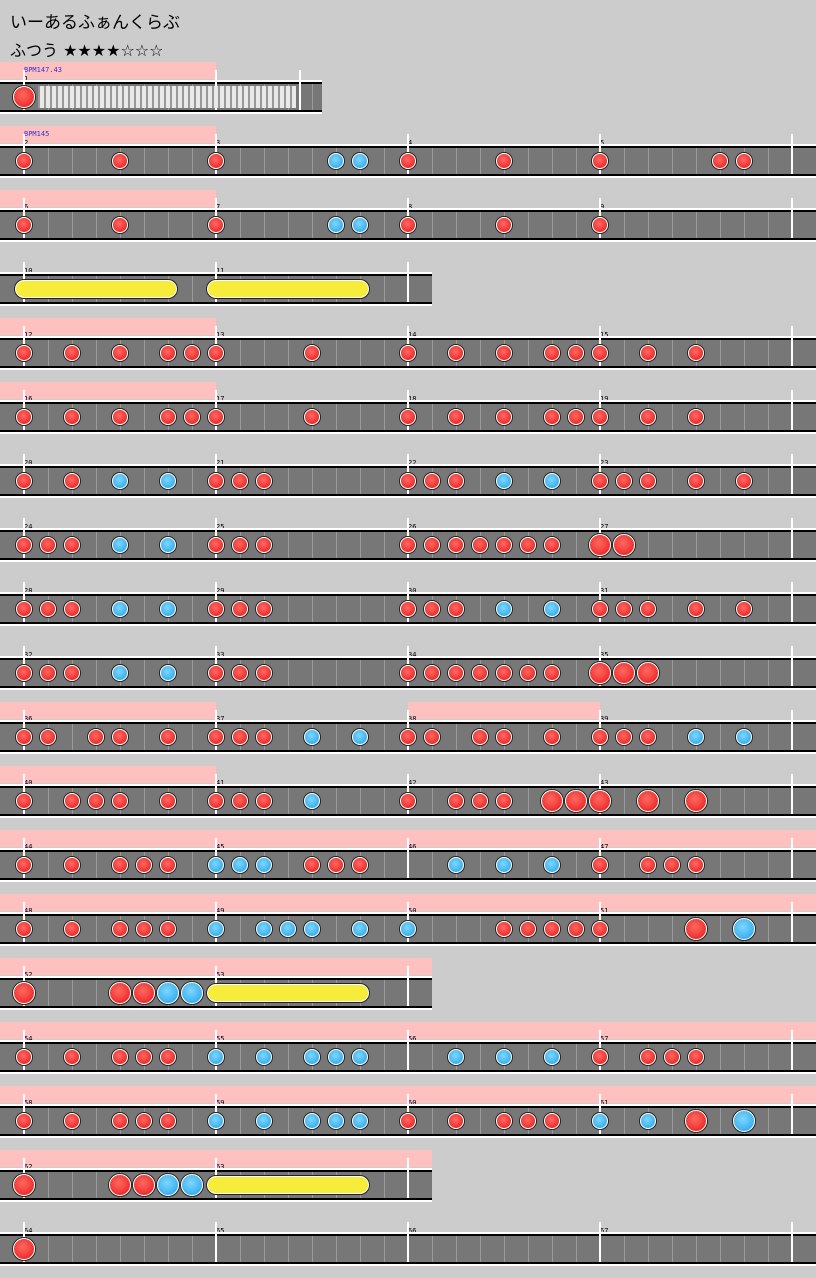  Describe the element at coordinates (604, 399) in the screenshot. I see `measure-number: 19` at that location.